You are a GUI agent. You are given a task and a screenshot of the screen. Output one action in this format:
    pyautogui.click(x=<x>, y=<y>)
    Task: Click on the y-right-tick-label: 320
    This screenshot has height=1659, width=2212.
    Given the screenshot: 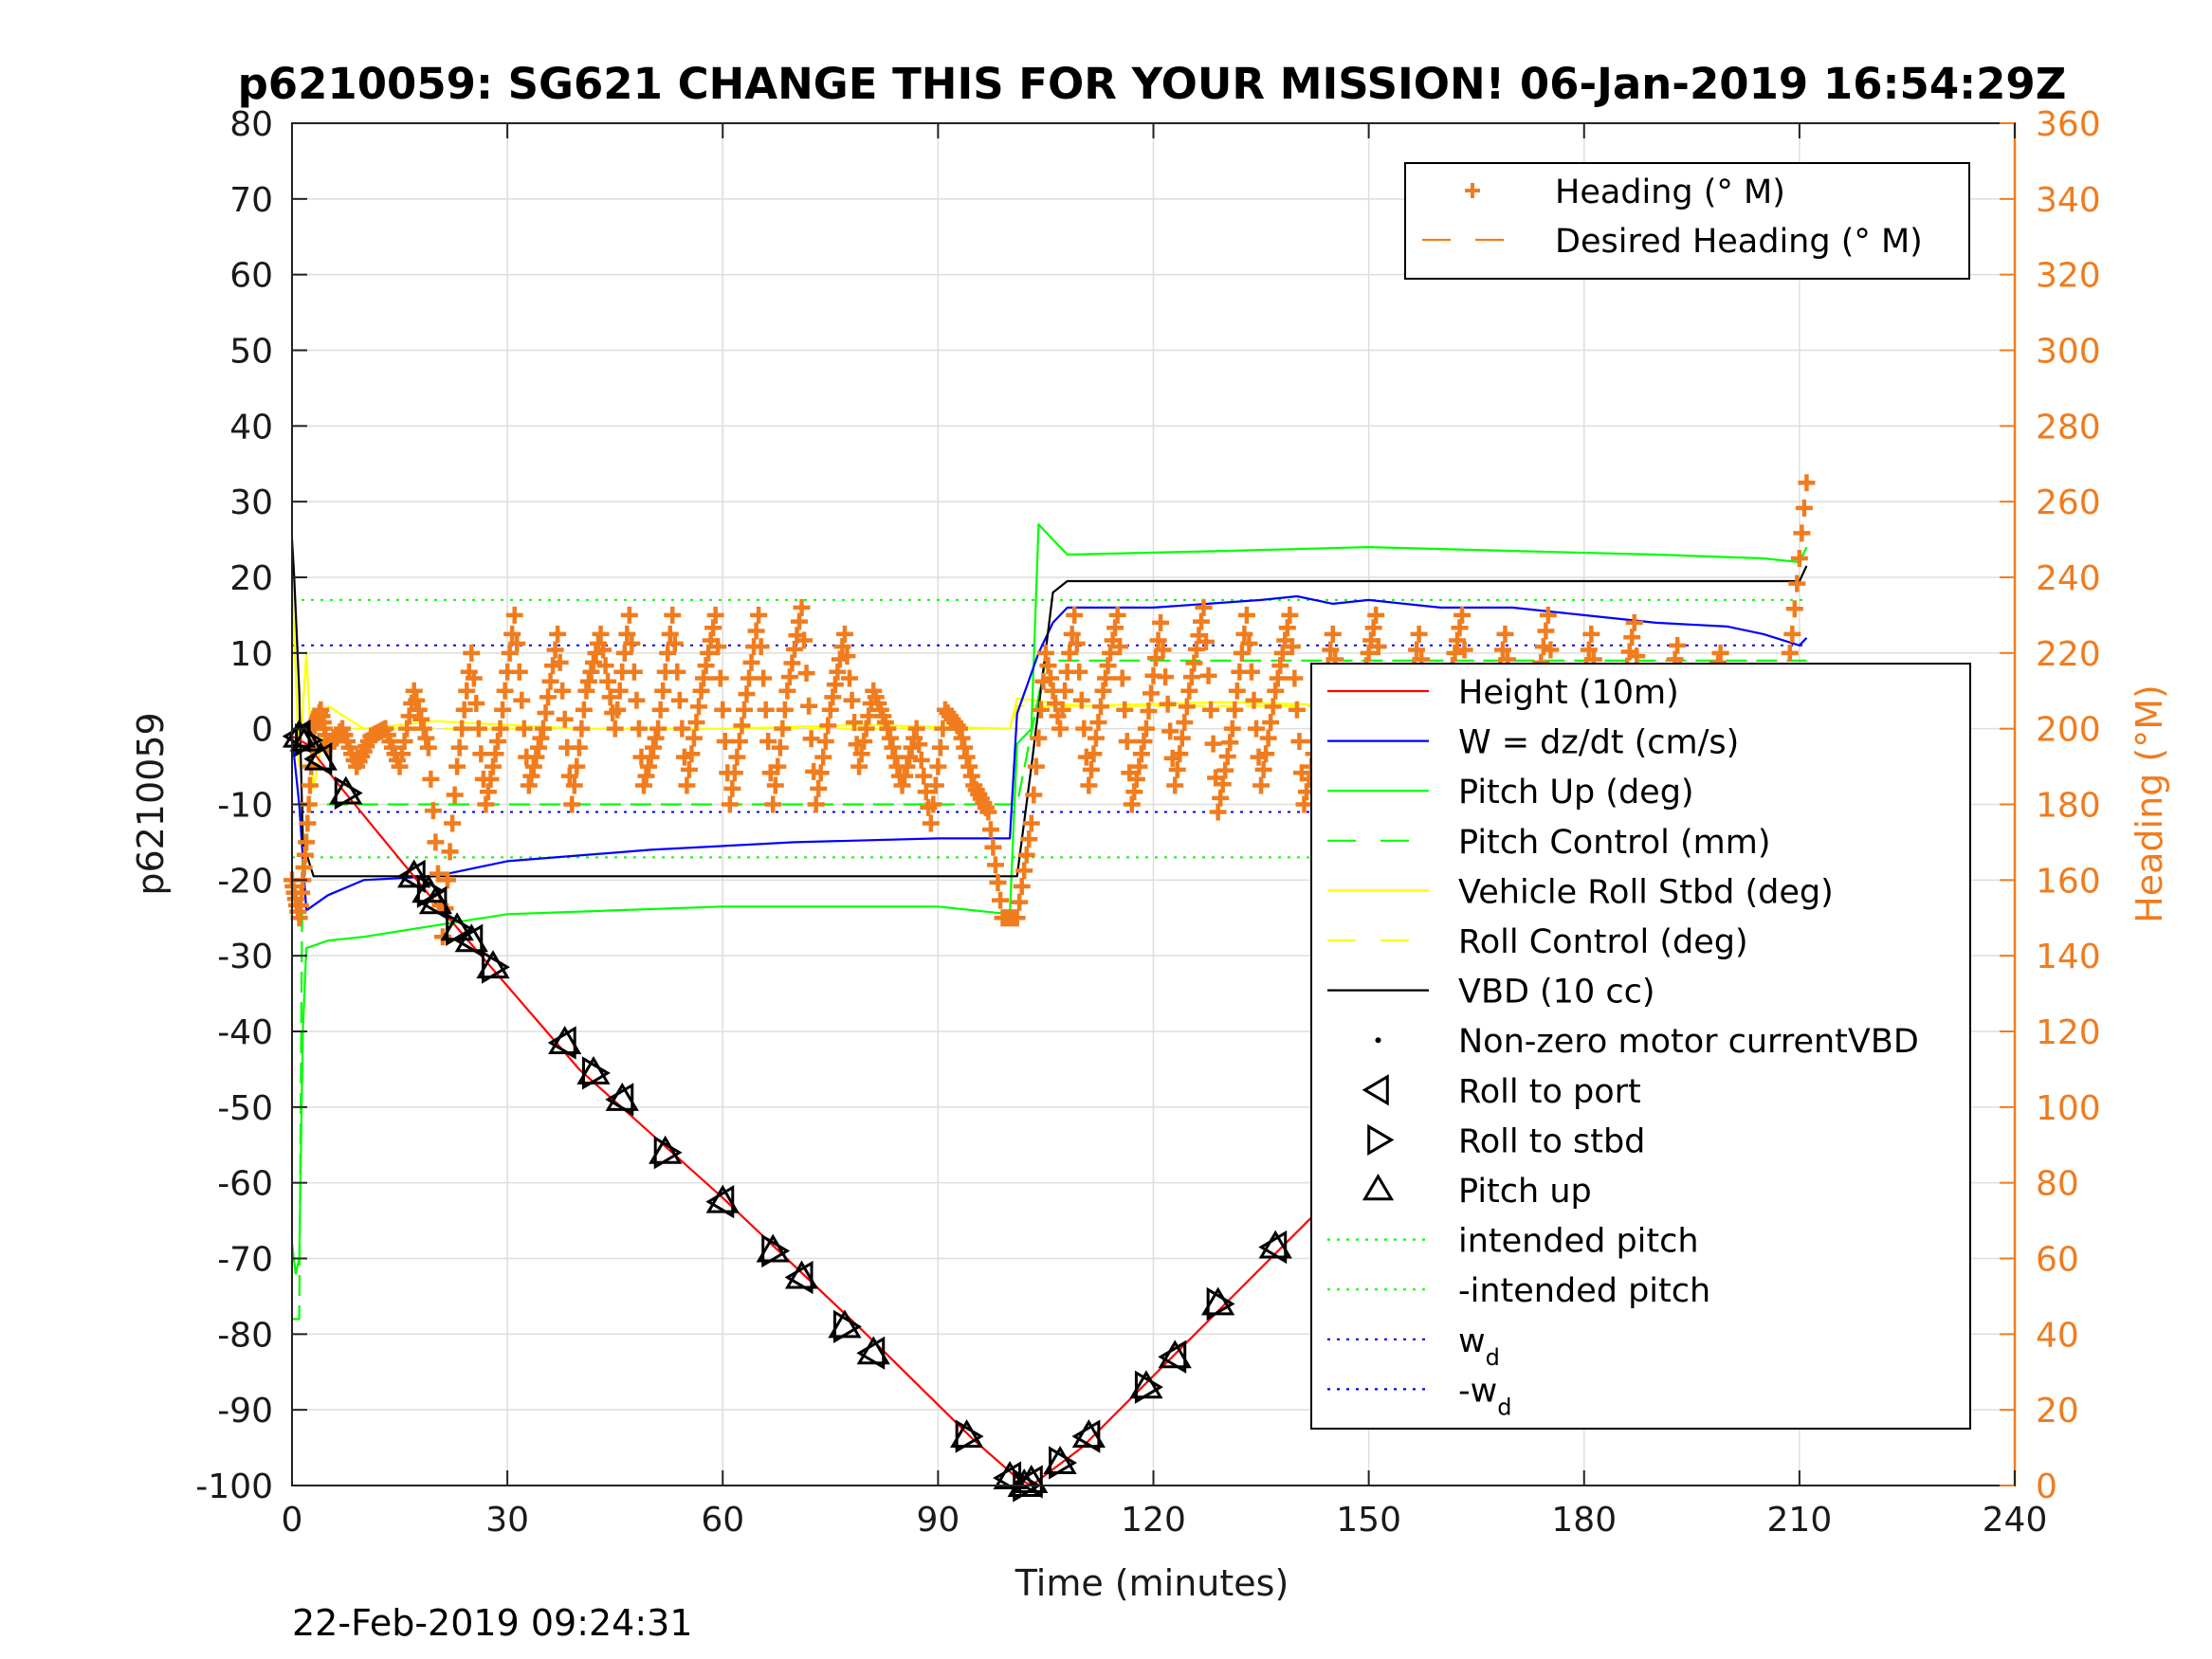 What is the action you would take?
    pyautogui.click(x=2068, y=276)
    